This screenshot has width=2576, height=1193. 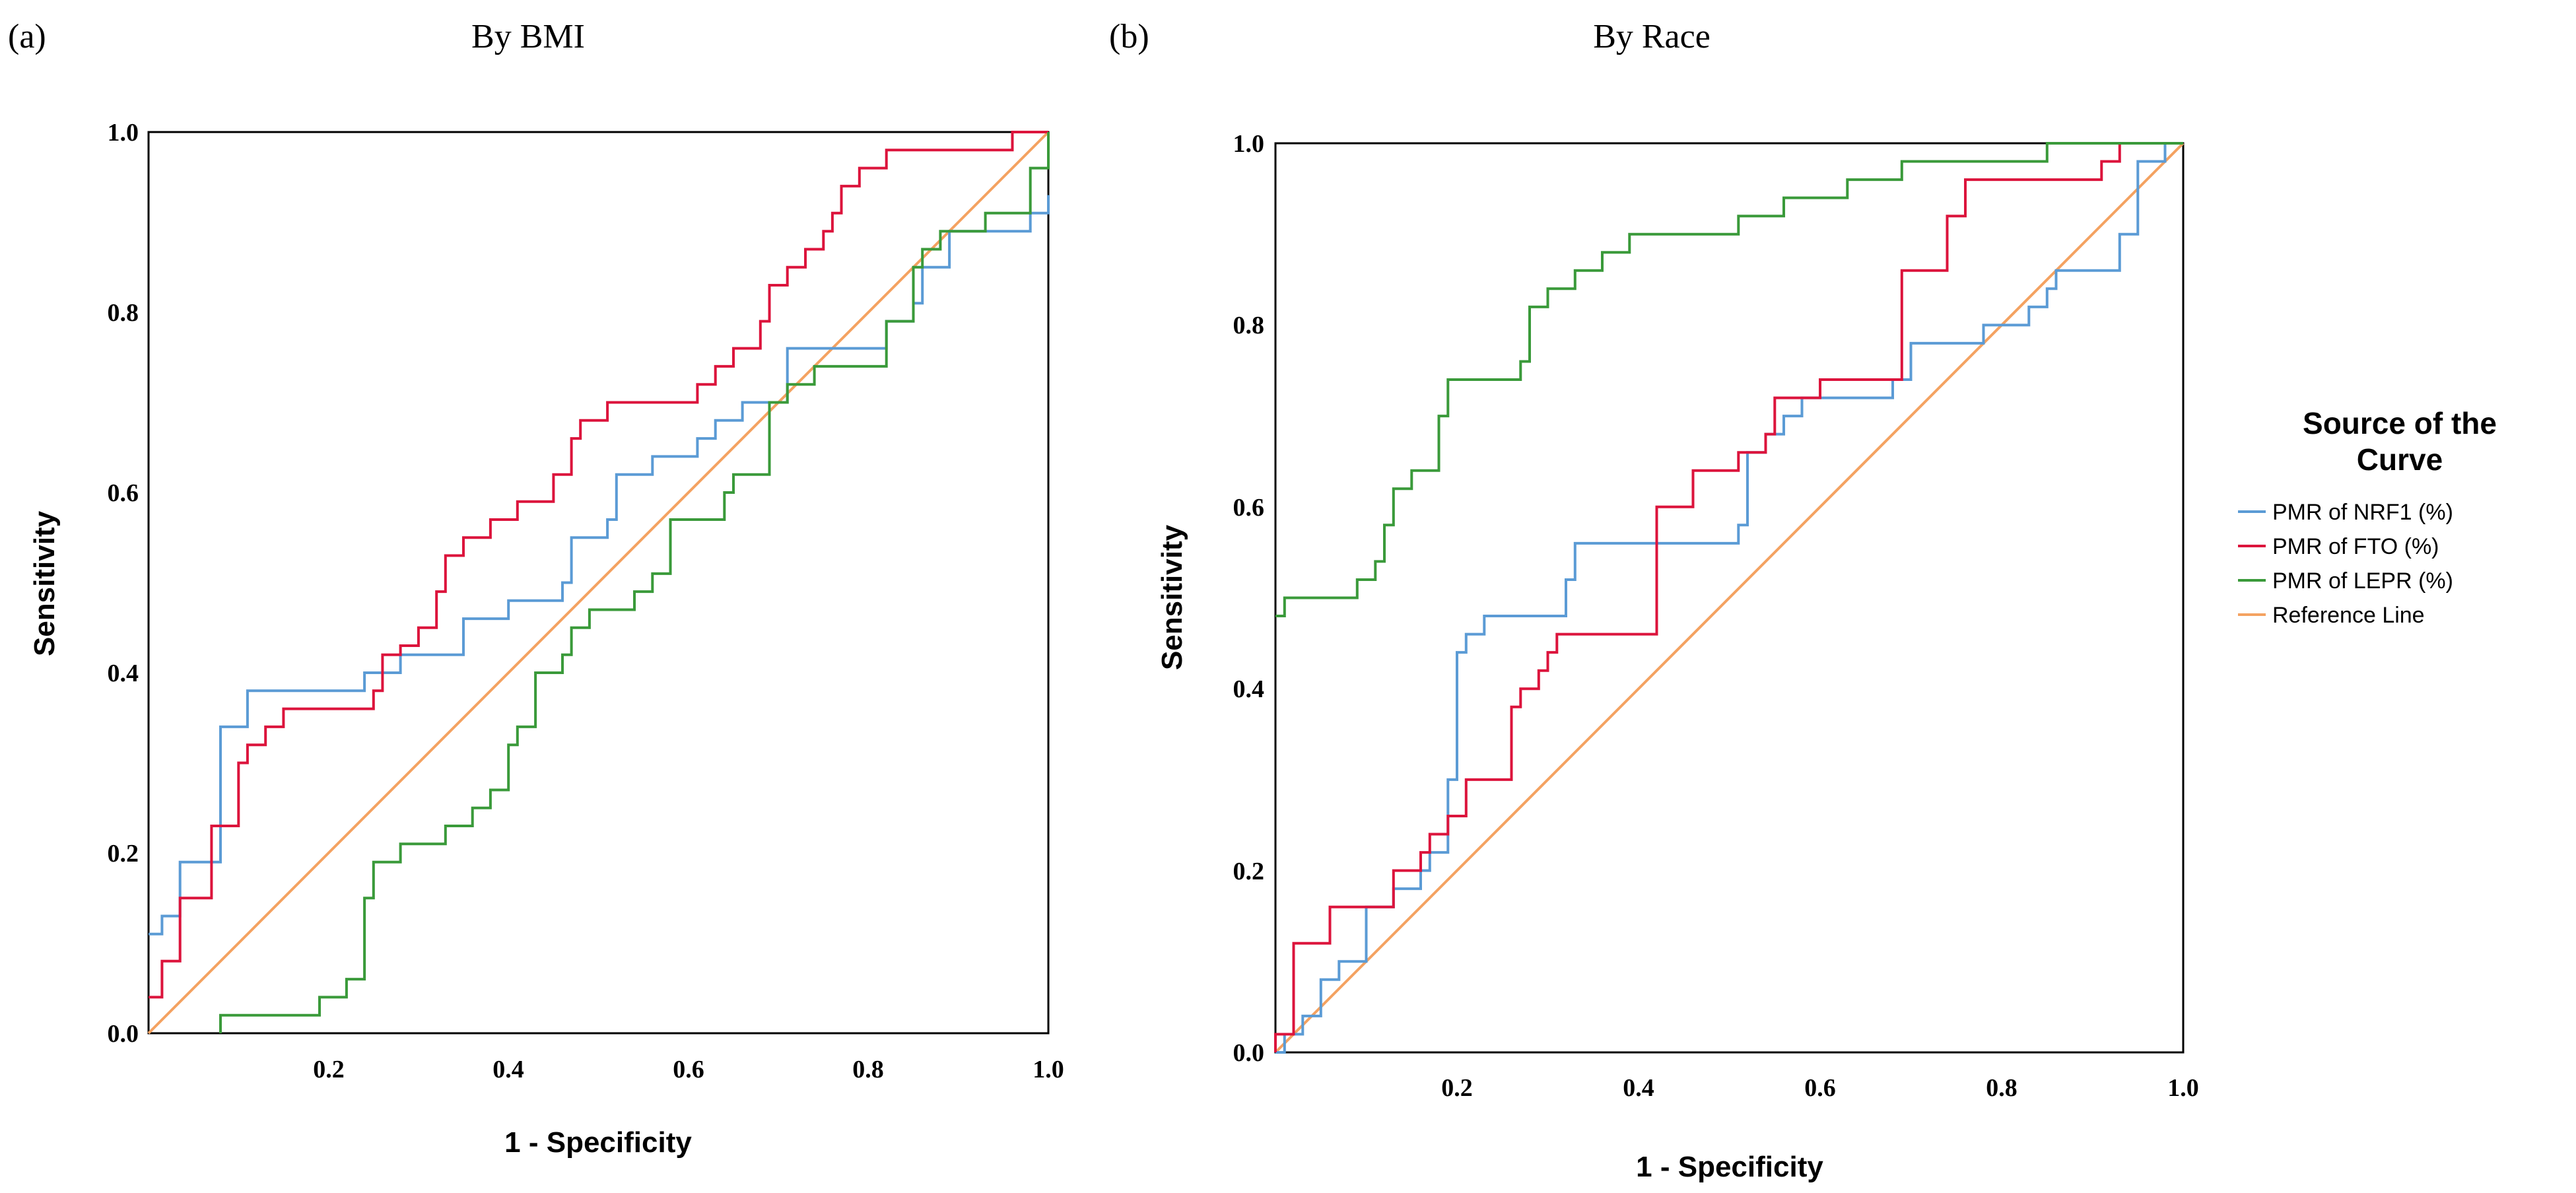 I want to click on panel-b-xtick-label: 0.6, so click(x=1820, y=1088).